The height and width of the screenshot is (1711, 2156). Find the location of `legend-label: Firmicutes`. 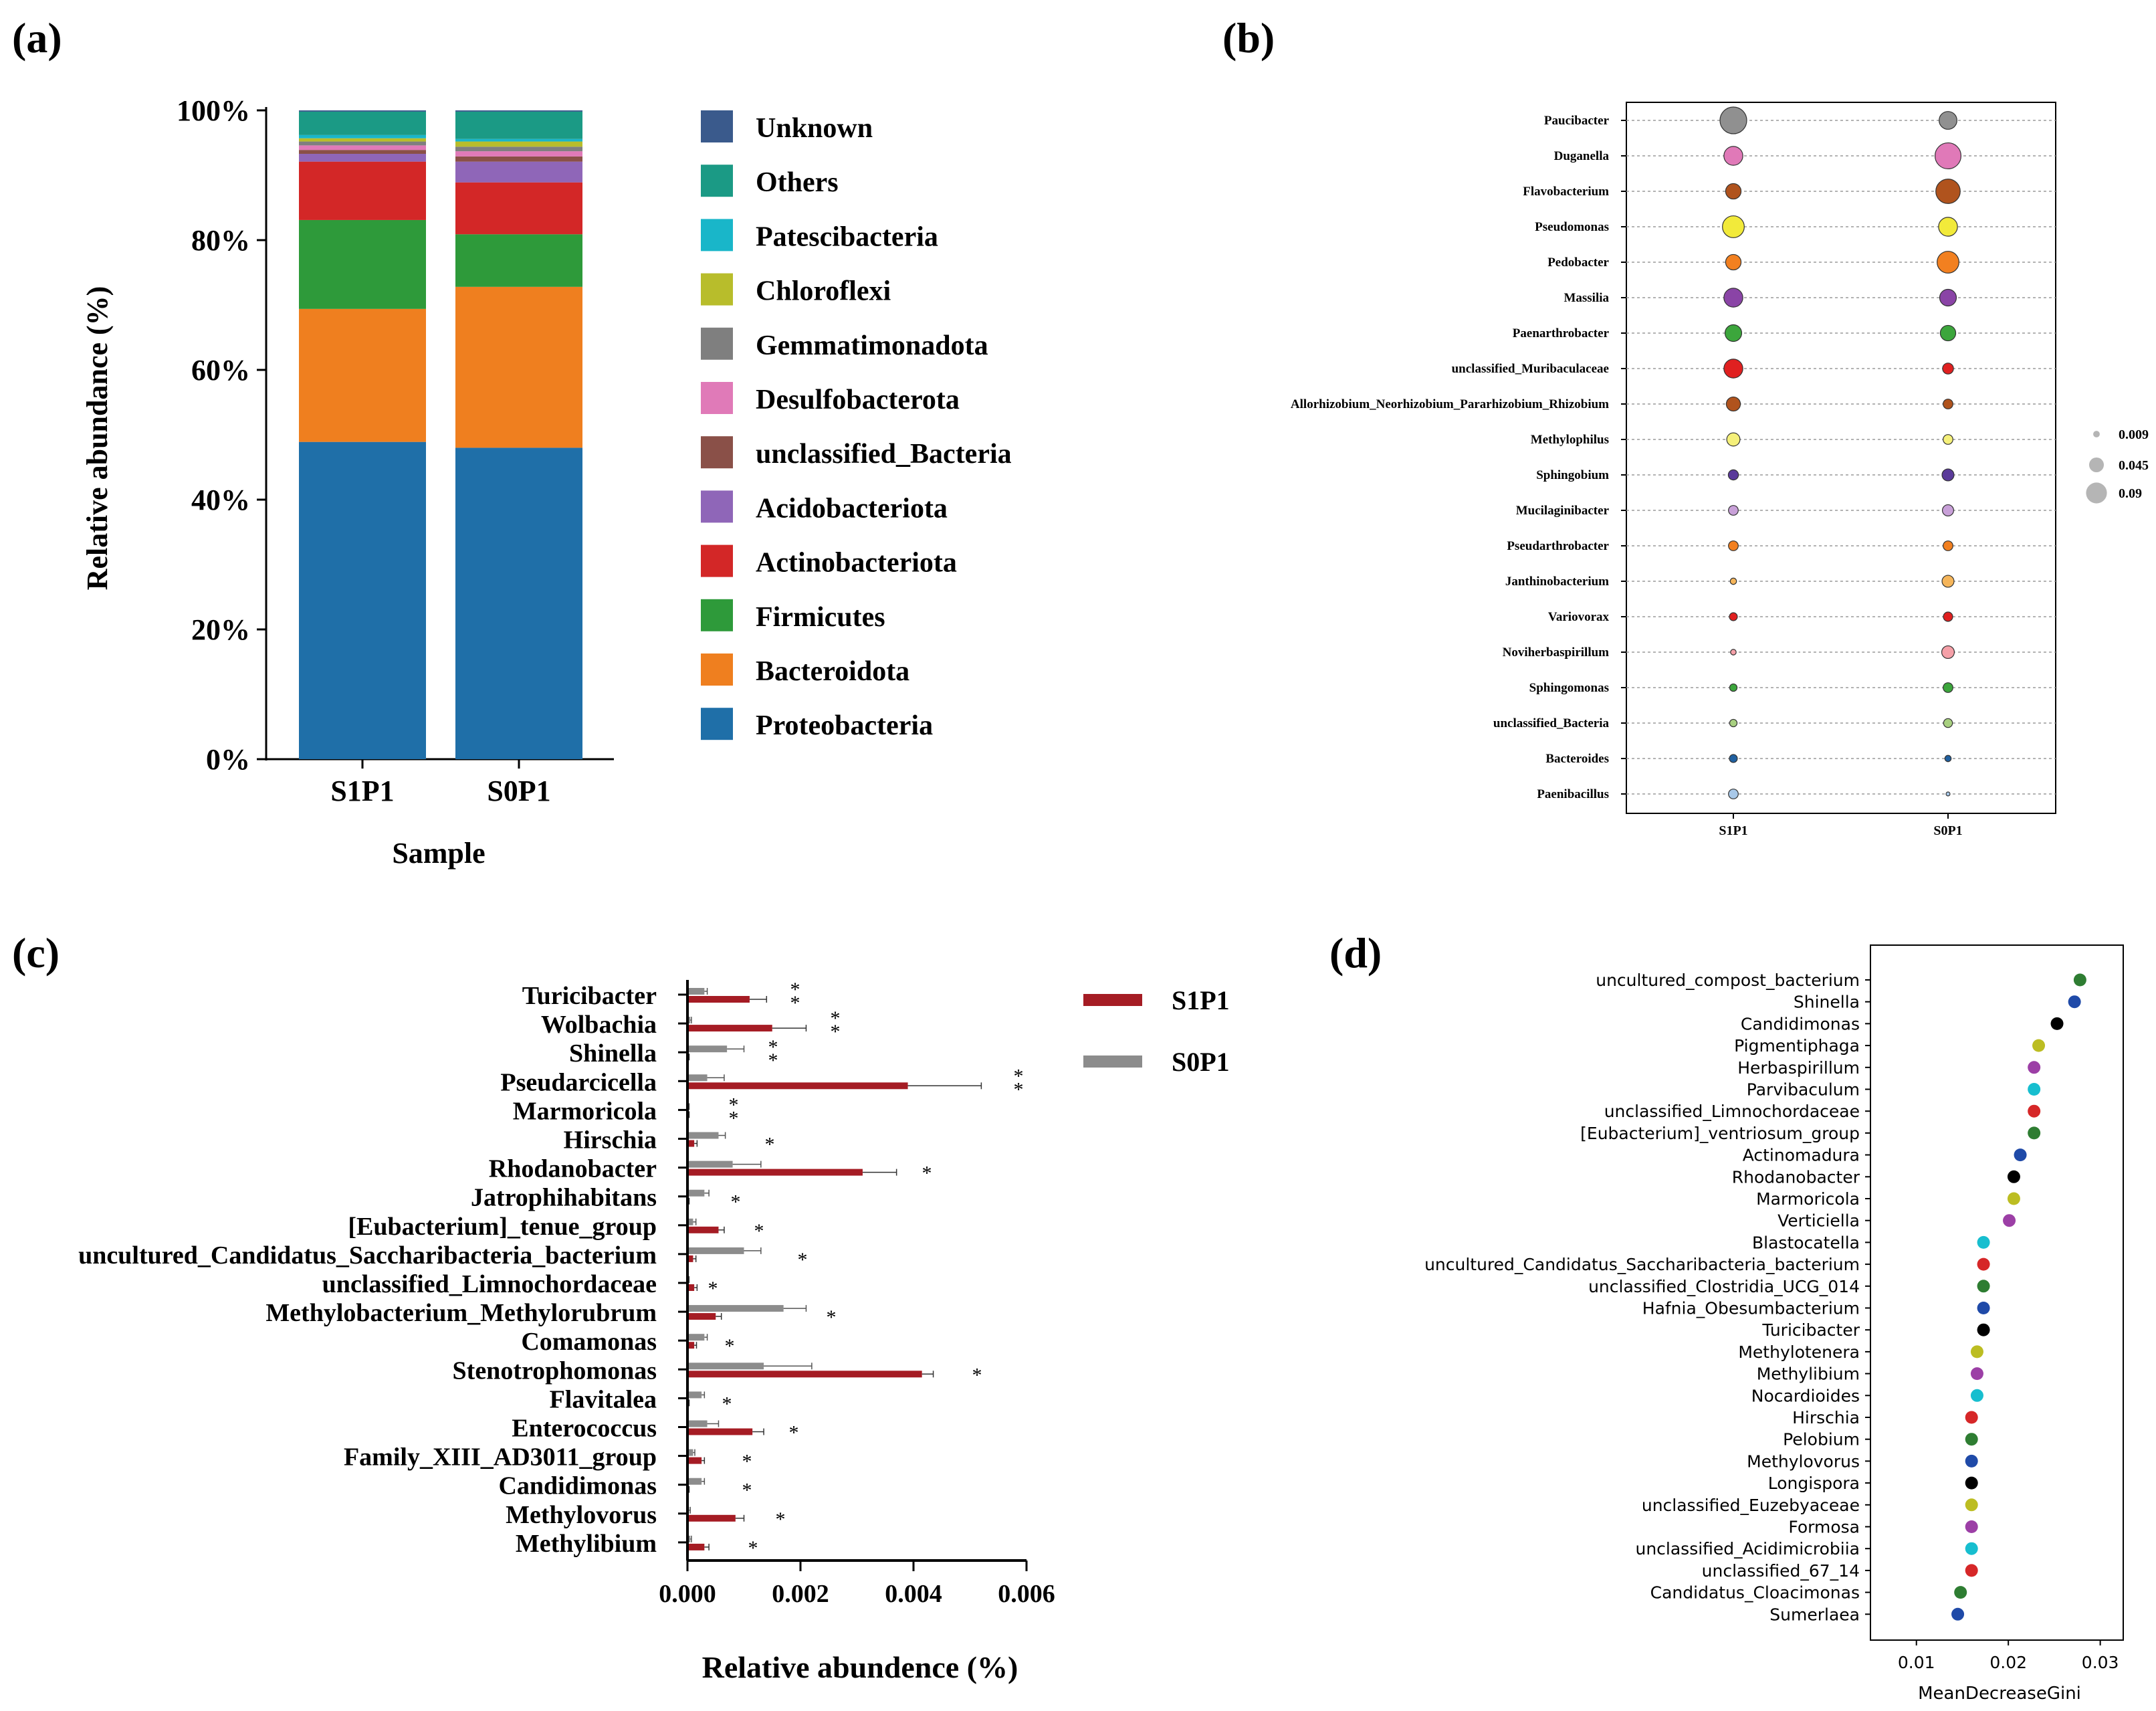

legend-label: Firmicutes is located at coordinates (821, 618).